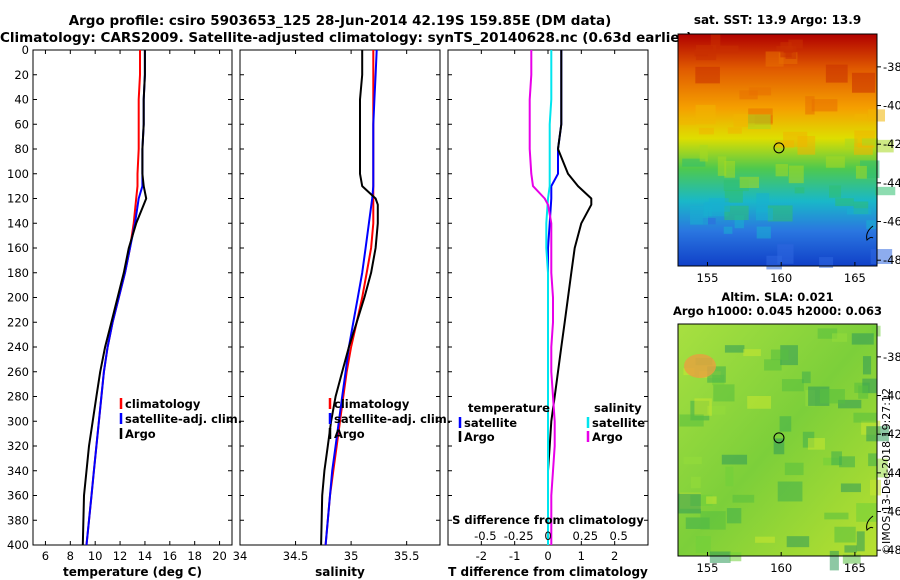 The width and height of the screenshot is (900, 580). Describe the element at coordinates (618, 423) in the screenshot. I see `legend-label: satellite` at that location.